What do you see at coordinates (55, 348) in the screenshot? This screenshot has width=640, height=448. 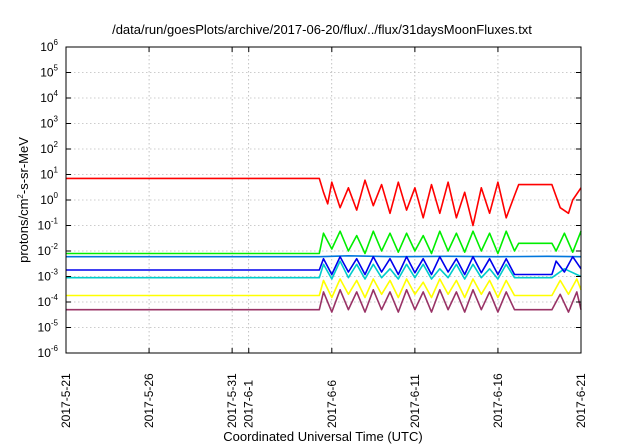 I see `y-tick-exponent: -6` at bounding box center [55, 348].